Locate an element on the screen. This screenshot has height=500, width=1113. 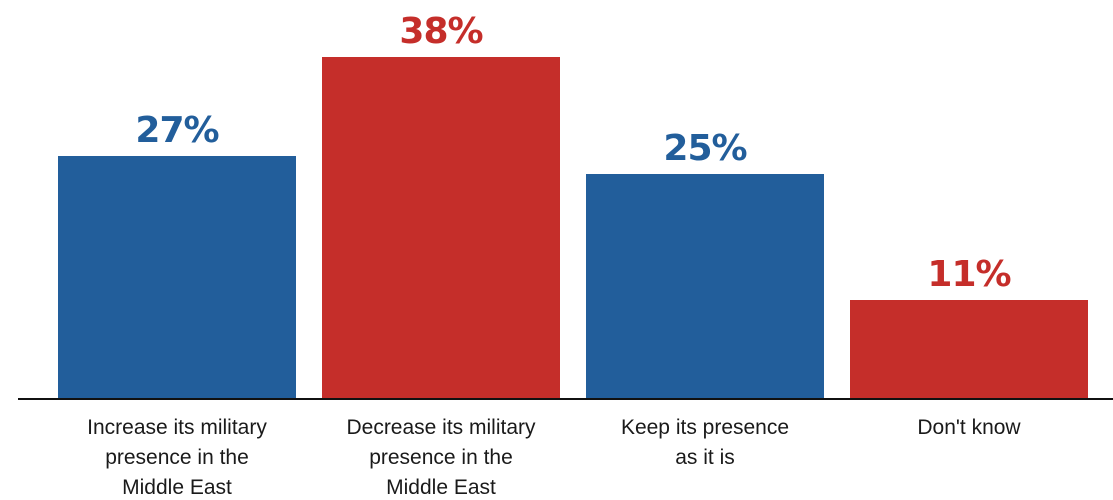
category-label-2-line-3: Middle East is located at coordinates (441, 487).